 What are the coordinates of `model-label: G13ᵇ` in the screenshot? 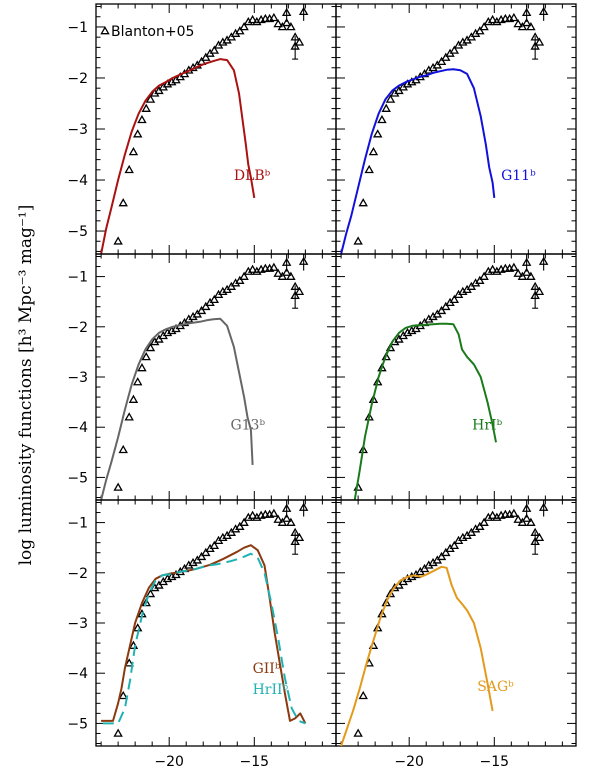 It's located at (247, 426).